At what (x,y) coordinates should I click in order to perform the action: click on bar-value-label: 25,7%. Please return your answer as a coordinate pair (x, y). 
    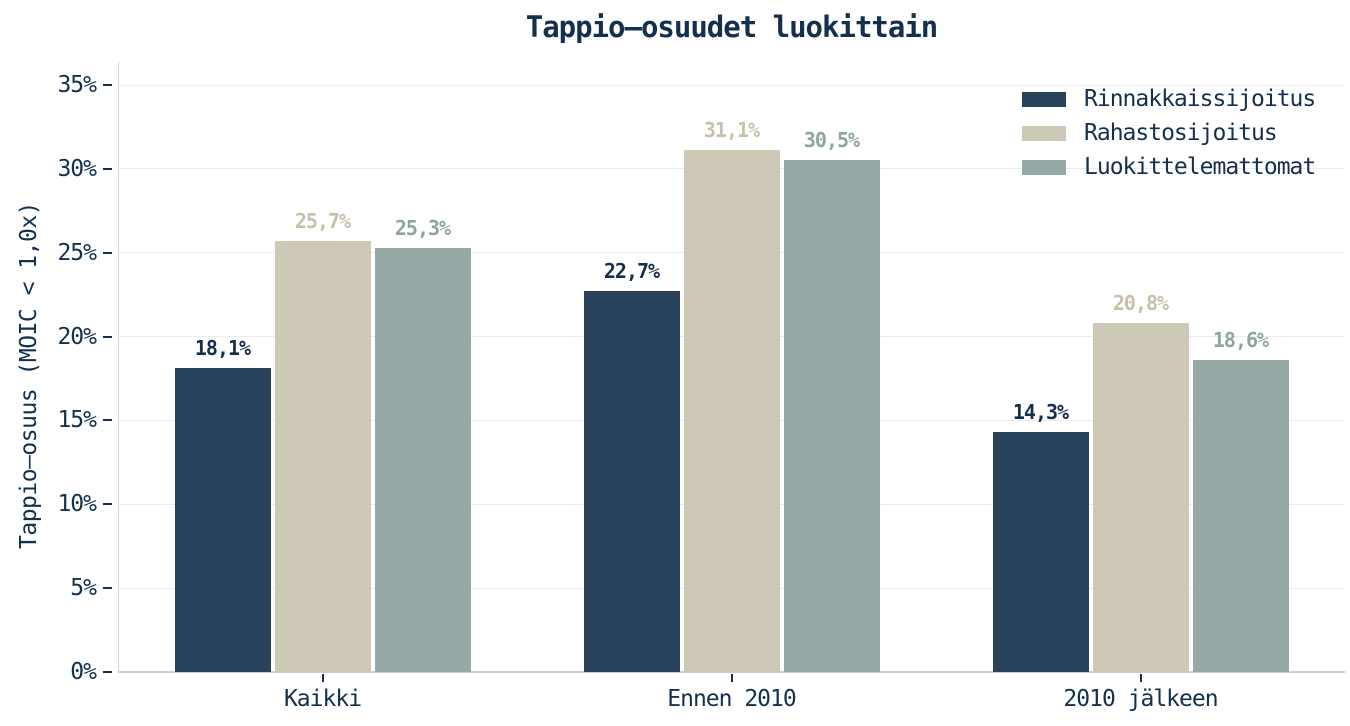
    Looking at the image, I should click on (322, 220).